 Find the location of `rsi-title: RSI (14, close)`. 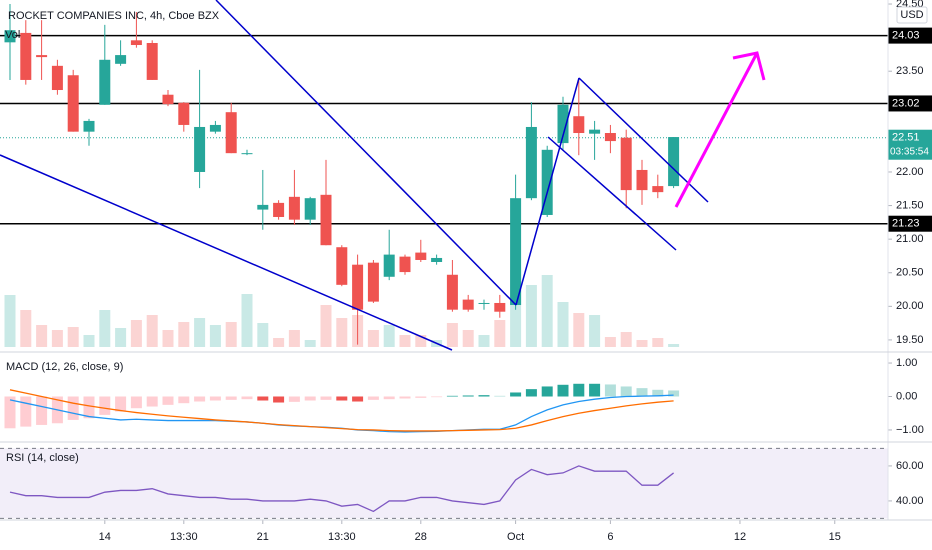

rsi-title: RSI (14, close) is located at coordinates (42, 458).